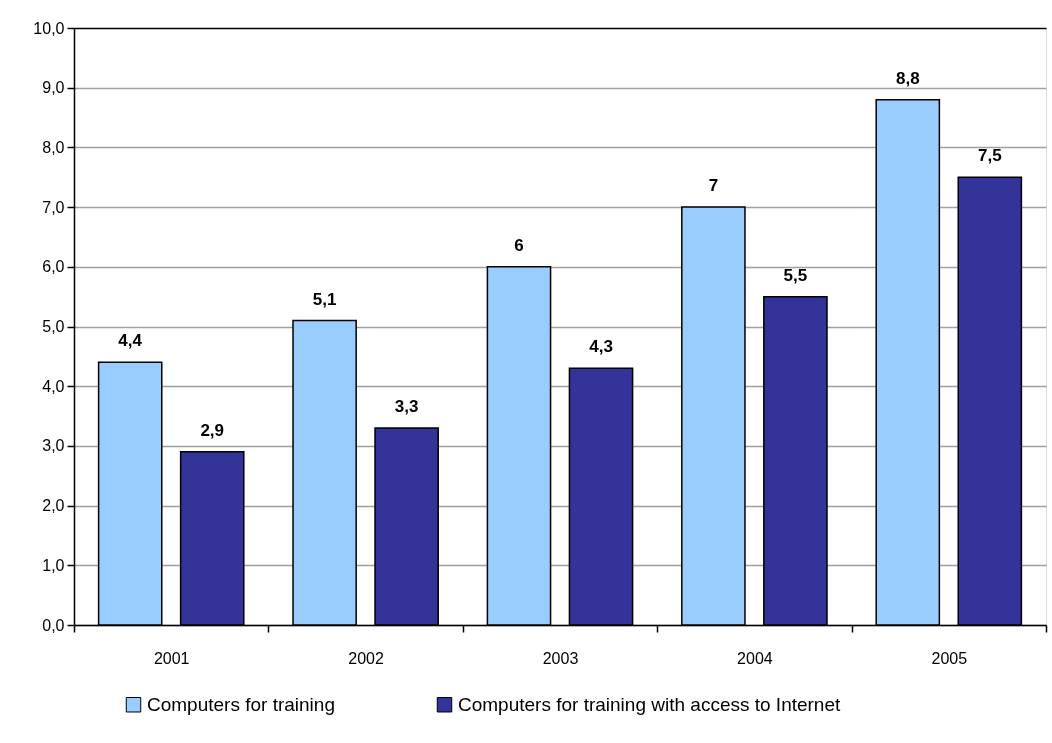  What do you see at coordinates (212, 430) in the screenshot?
I see `data-label: 2,9` at bounding box center [212, 430].